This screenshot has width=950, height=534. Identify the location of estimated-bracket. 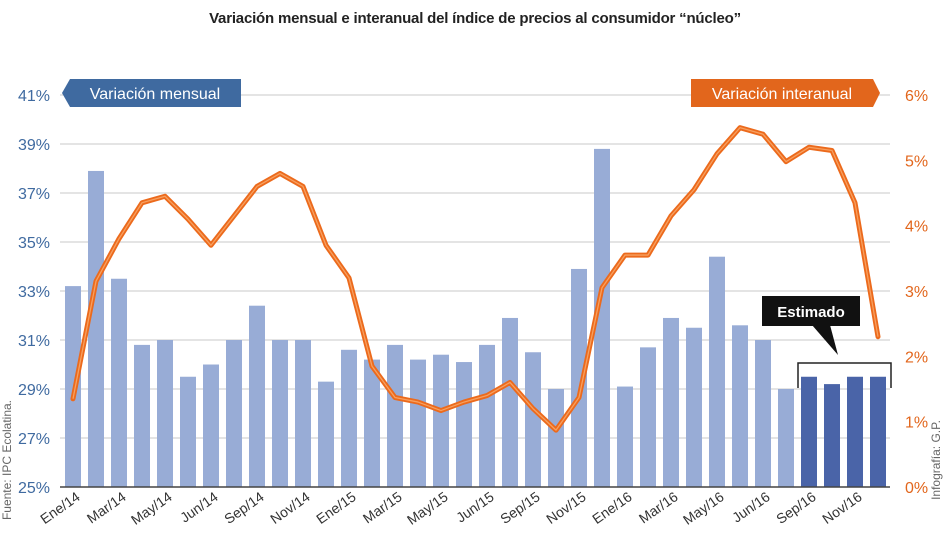
(844, 375).